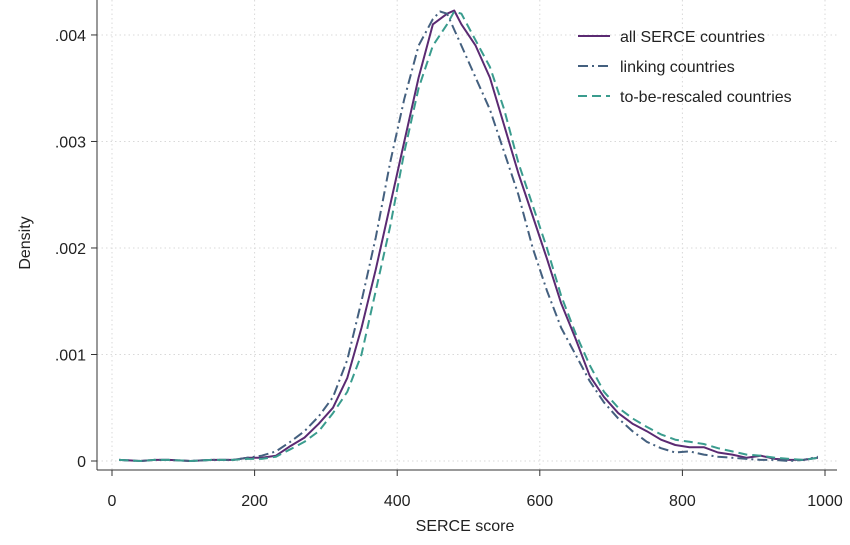 The width and height of the screenshot is (850, 545). Describe the element at coordinates (706, 97) in the screenshot. I see `legend-label-3: to-be-rescaled countries` at that location.